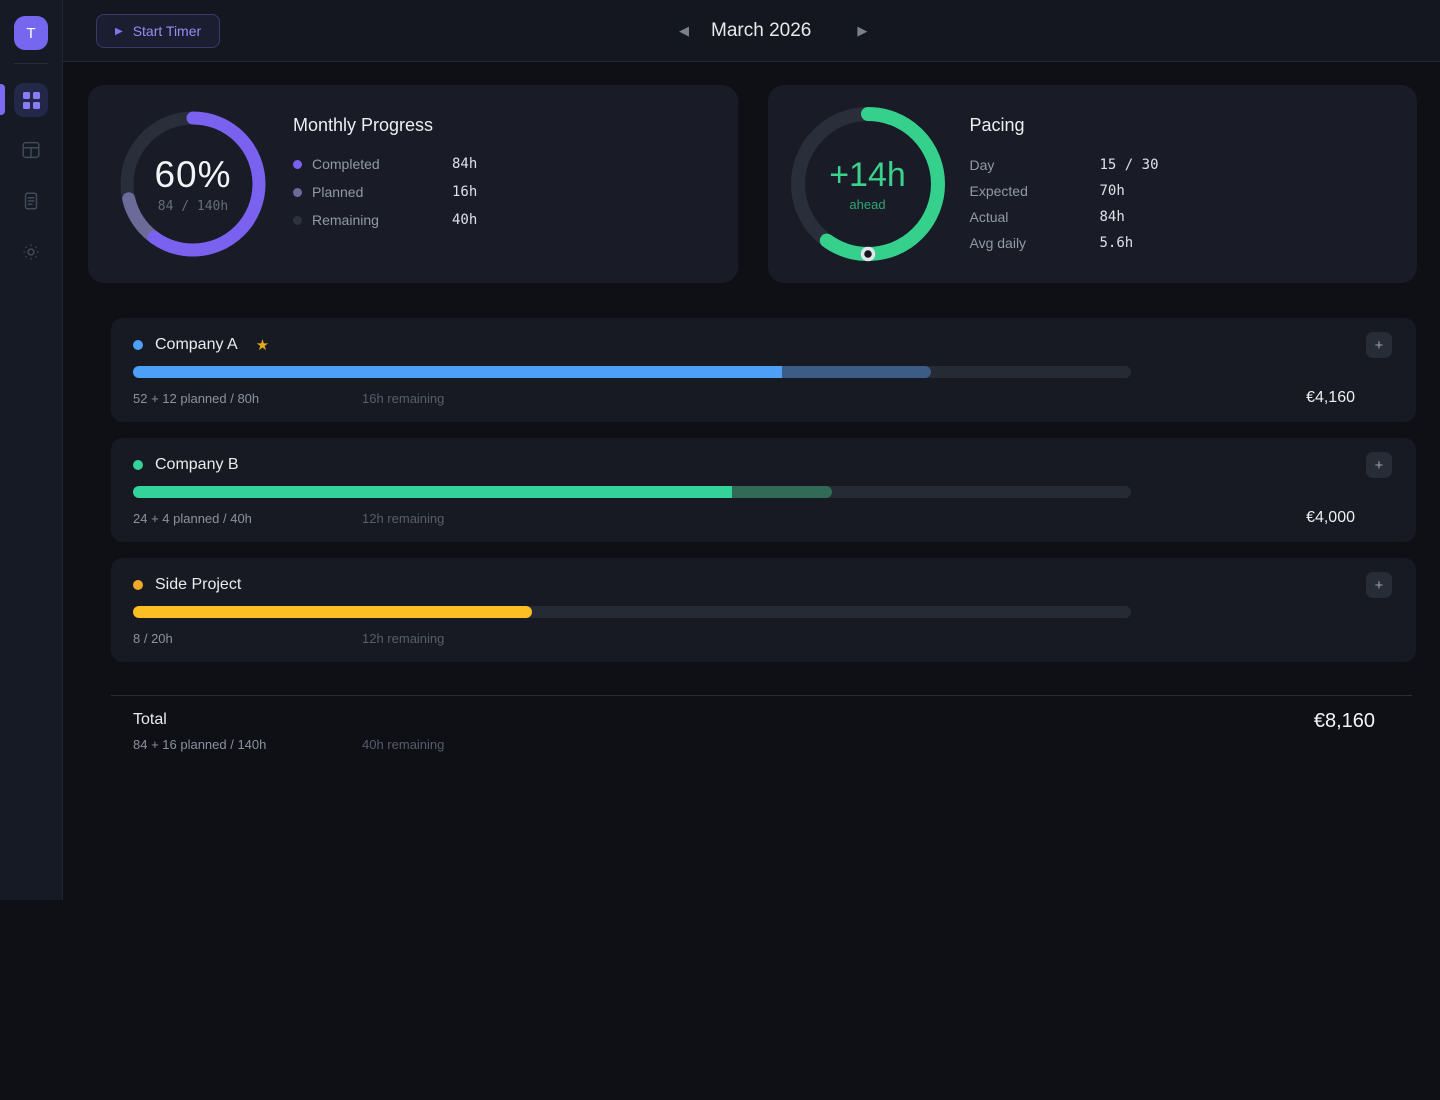  Describe the element at coordinates (403, 398) in the screenshot. I see `project-remaining-label: 16h remaining` at that location.